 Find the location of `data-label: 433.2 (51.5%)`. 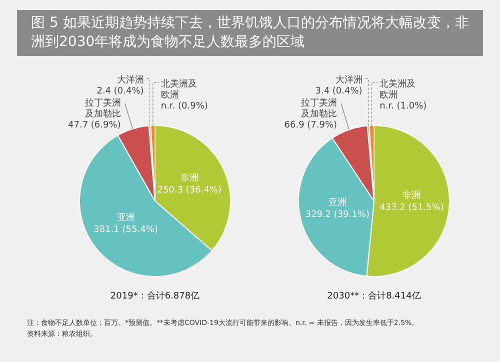

data-label: 433.2 (51.5%) is located at coordinates (412, 207).